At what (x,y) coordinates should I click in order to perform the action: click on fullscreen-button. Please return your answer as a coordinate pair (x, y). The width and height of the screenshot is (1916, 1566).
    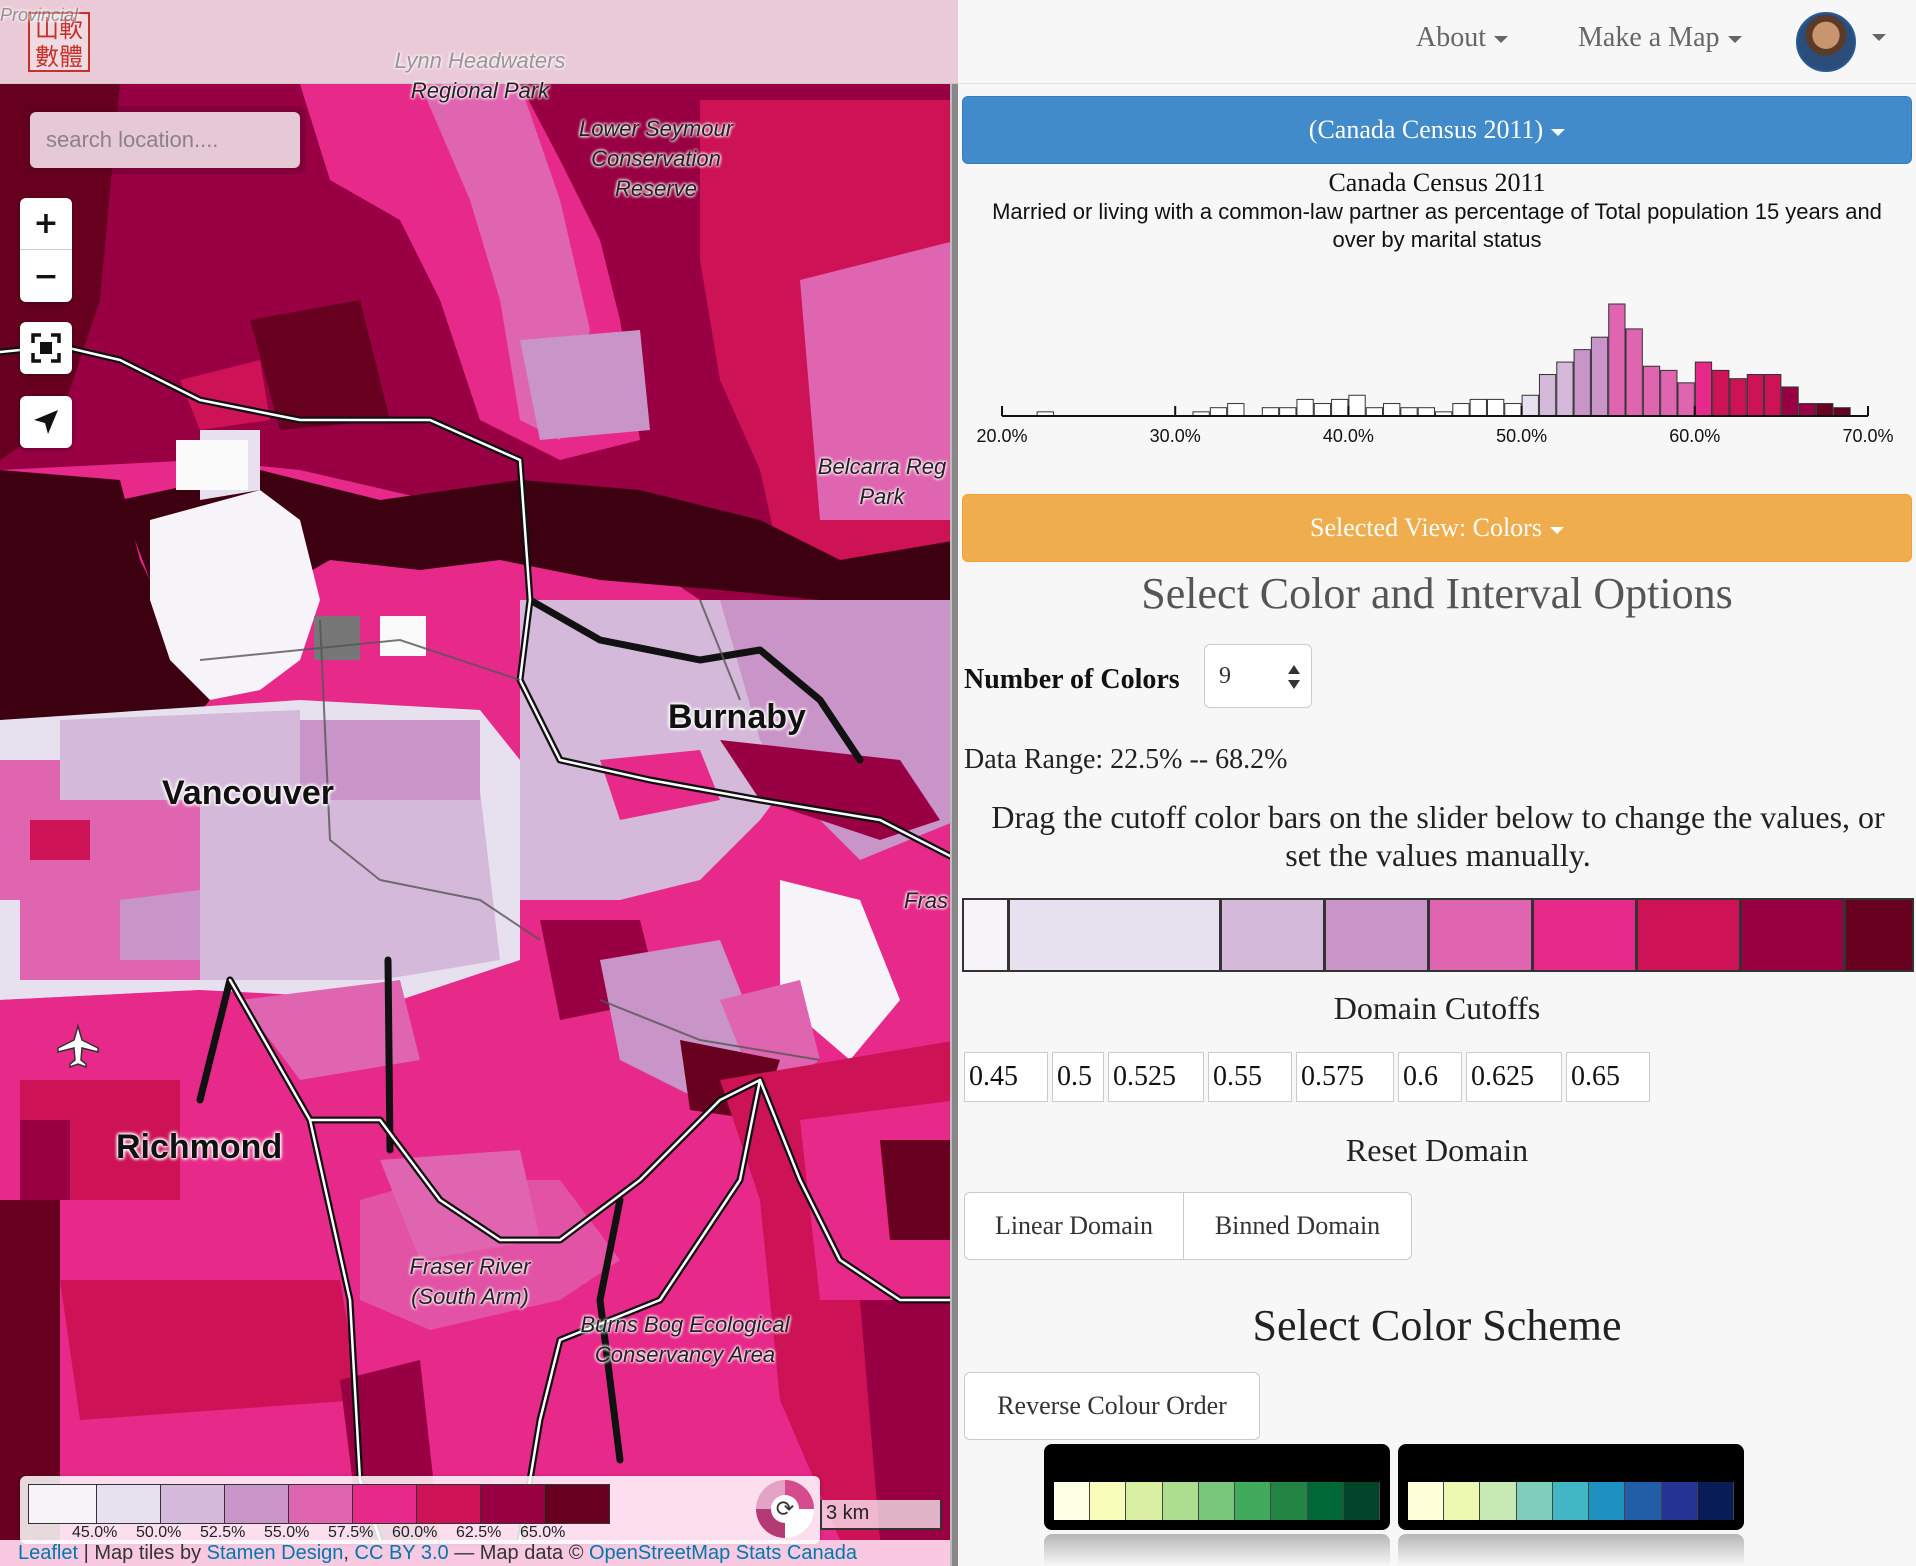
    Looking at the image, I should click on (46, 348).